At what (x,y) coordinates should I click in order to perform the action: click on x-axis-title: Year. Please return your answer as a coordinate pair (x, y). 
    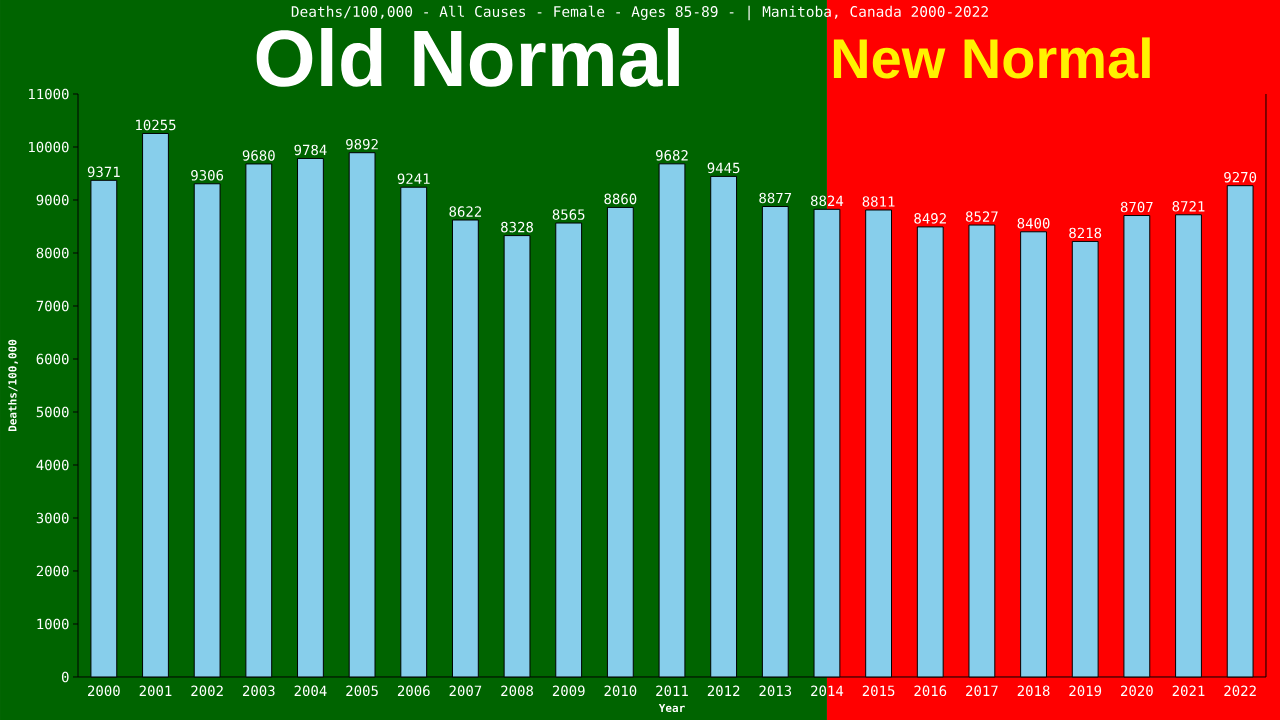
    Looking at the image, I should click on (671, 708).